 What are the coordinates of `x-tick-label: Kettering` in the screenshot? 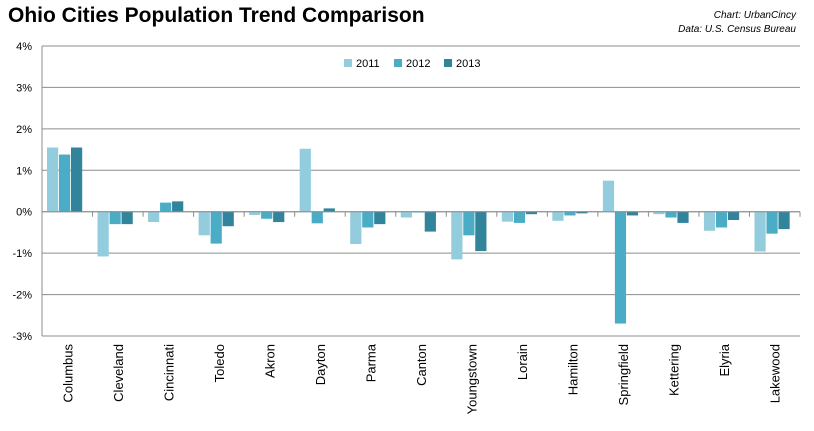 It's located at (674, 370).